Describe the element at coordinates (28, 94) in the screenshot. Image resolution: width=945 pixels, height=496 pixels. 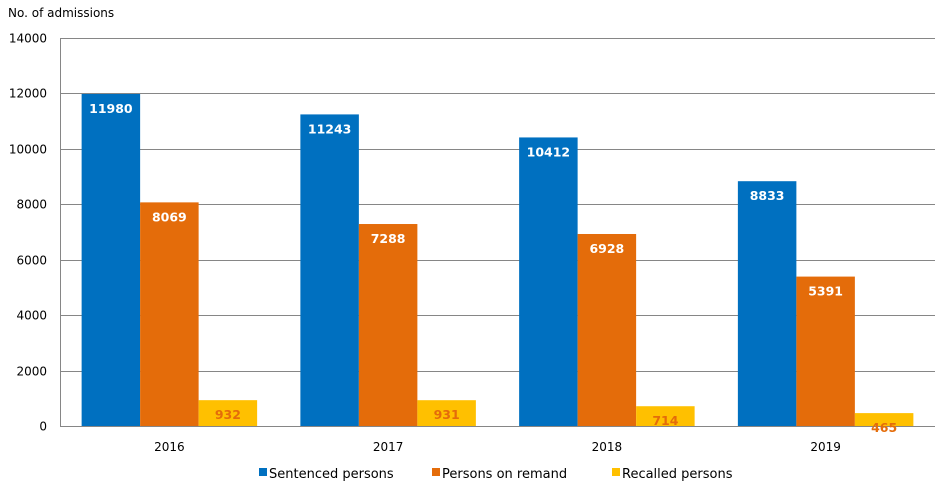
I see `y-tick-label: 12000` at that location.